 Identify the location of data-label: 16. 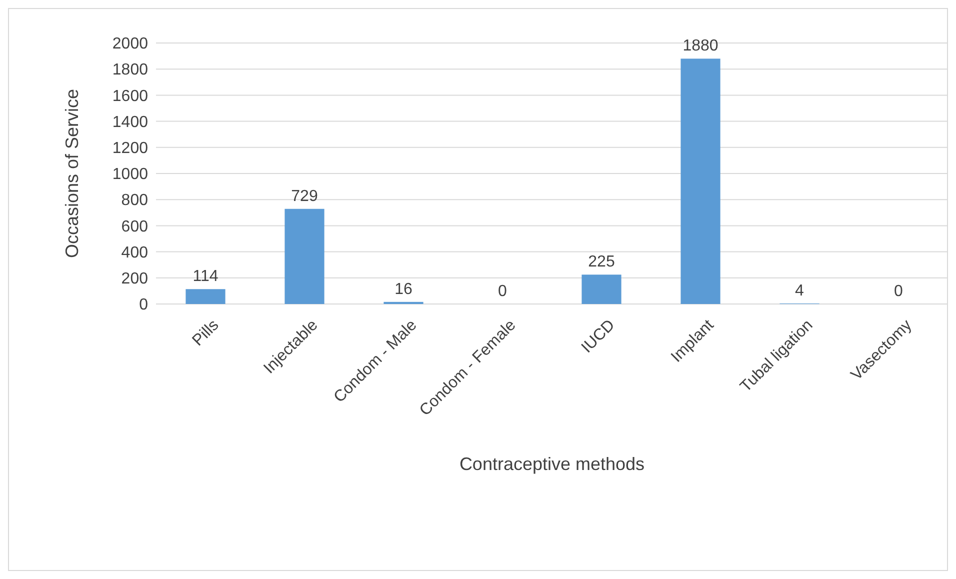
(403, 289).